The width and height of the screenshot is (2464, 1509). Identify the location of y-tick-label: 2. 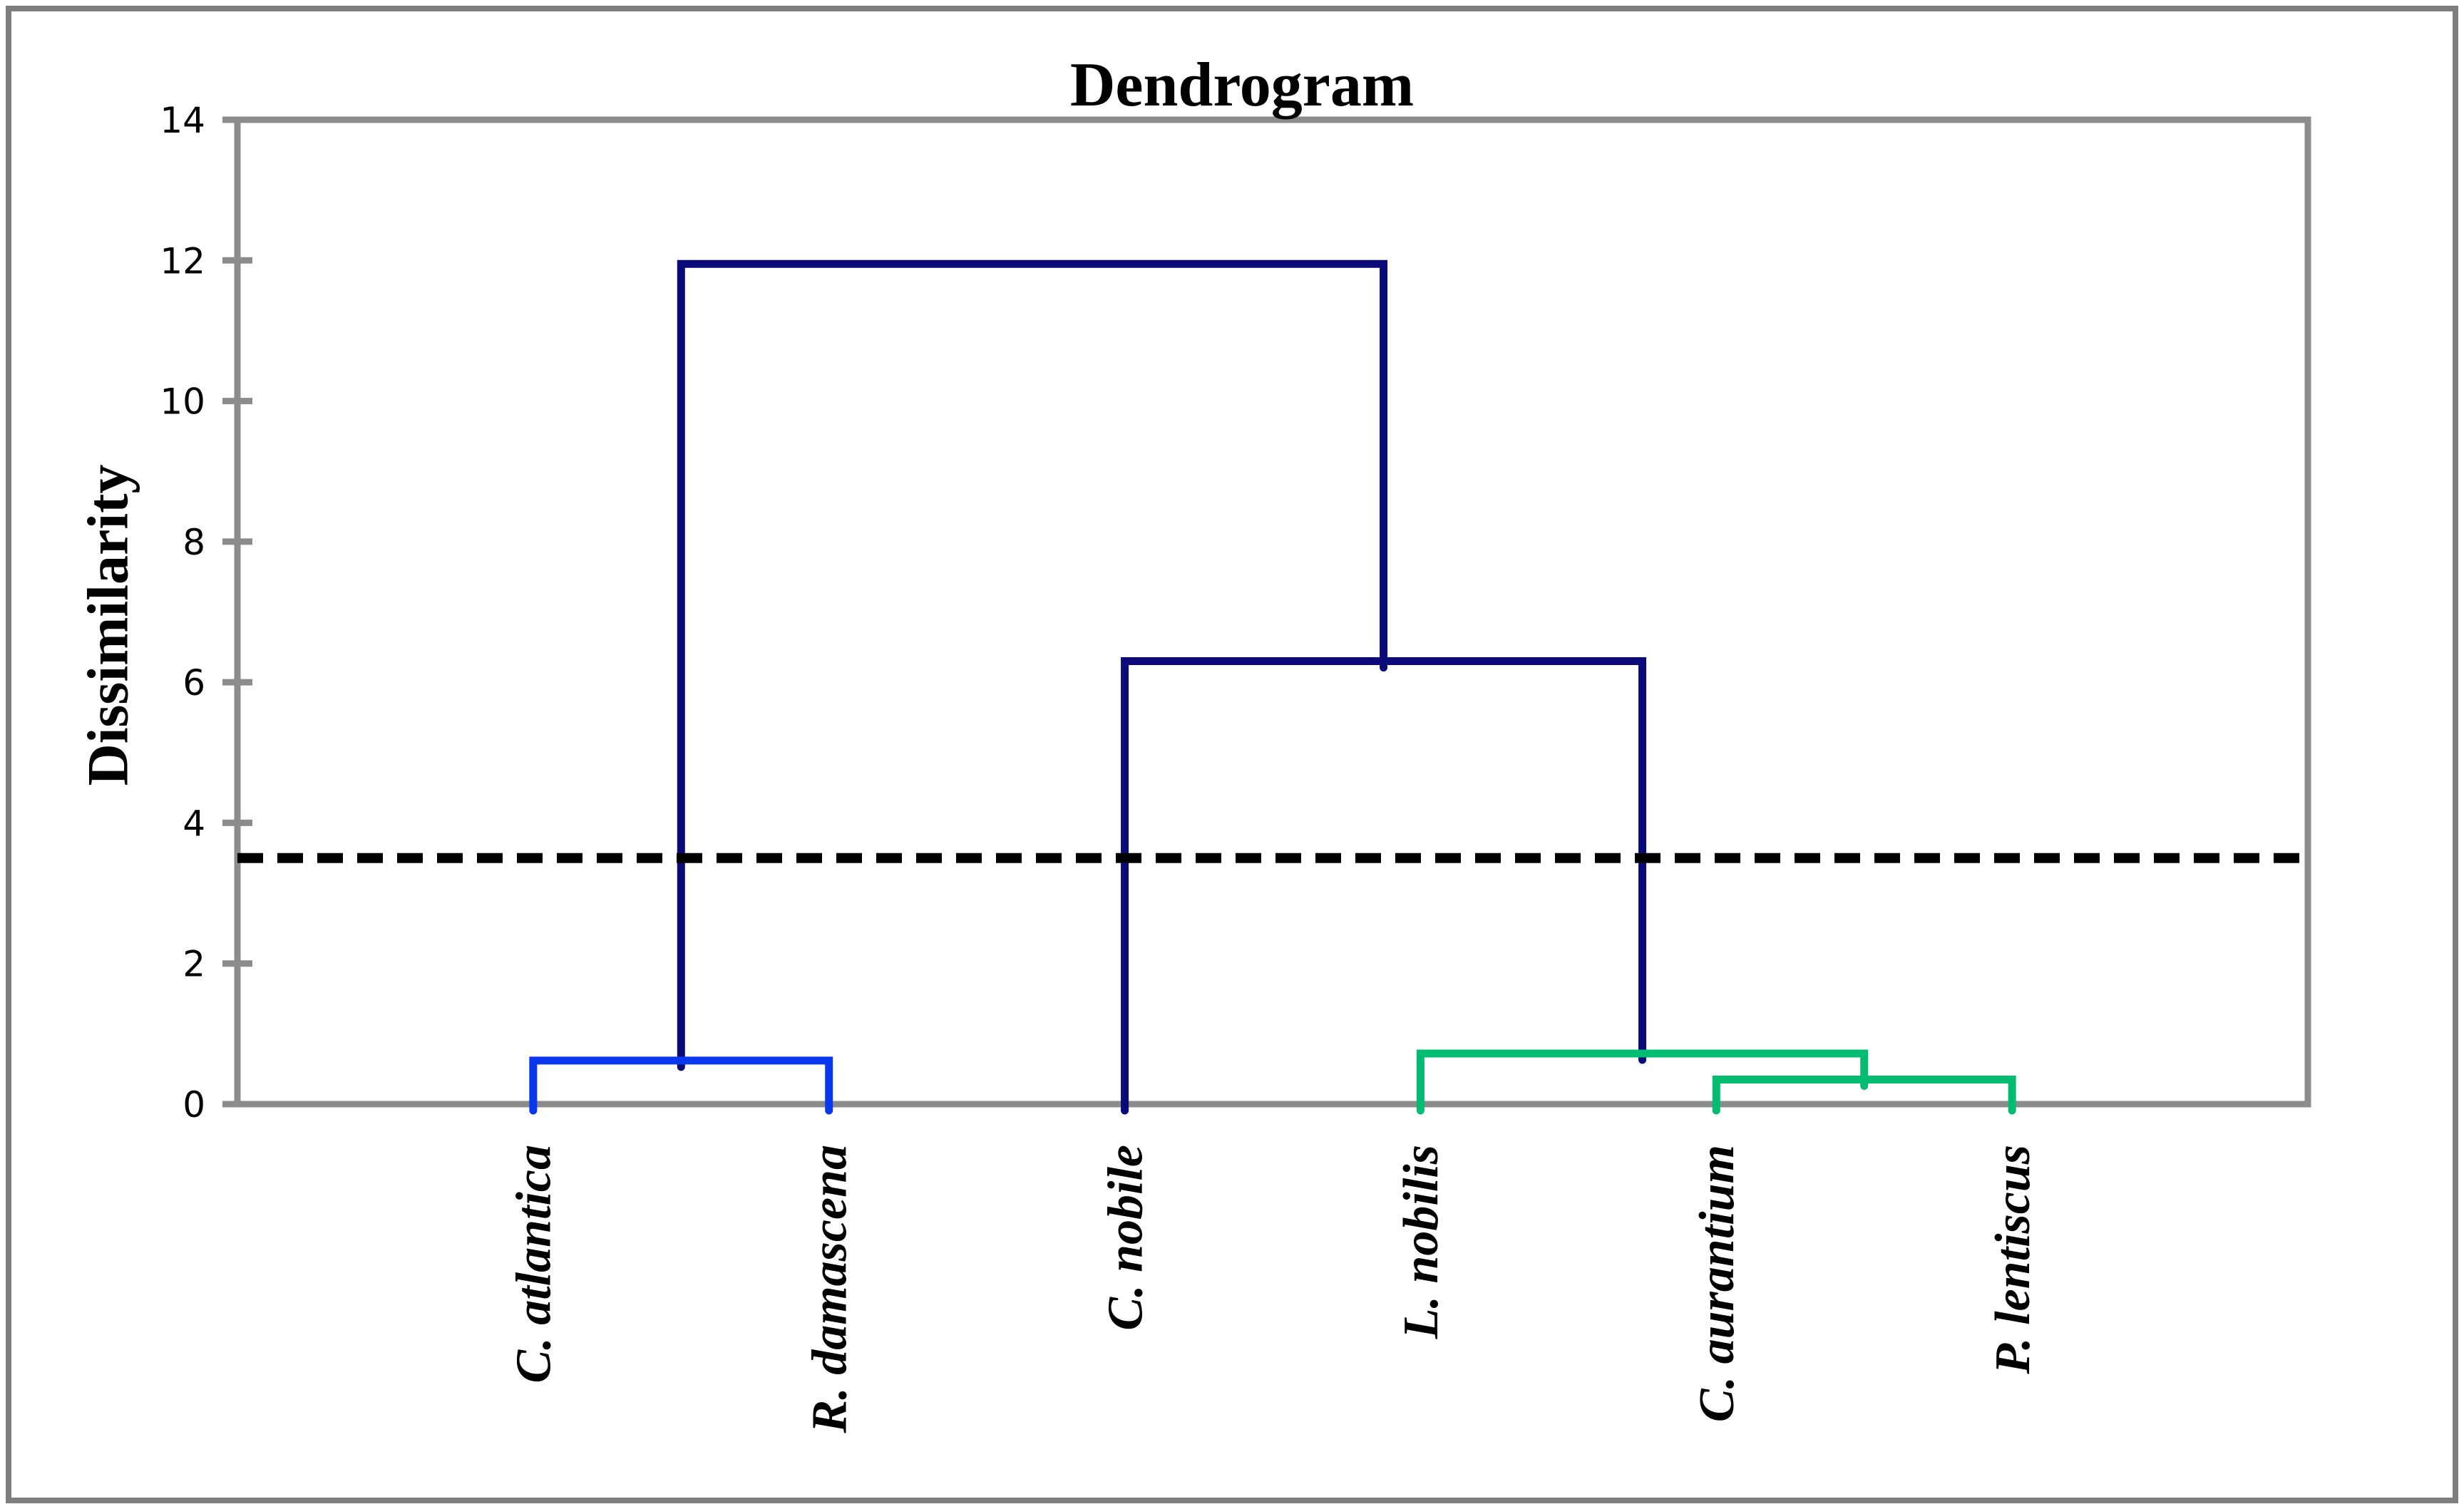
(194, 964).